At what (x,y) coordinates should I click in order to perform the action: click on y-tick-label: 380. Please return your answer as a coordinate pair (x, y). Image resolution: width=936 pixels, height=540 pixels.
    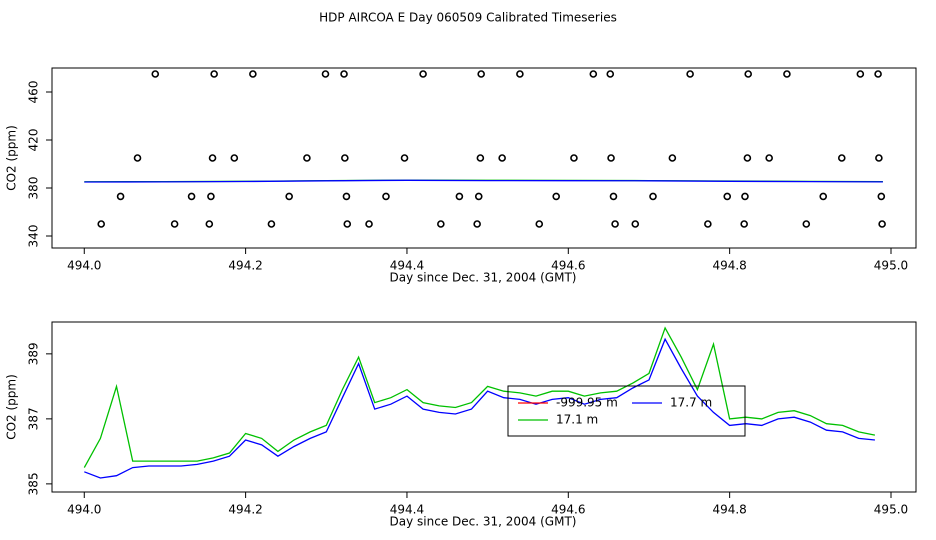
    Looking at the image, I should click on (34, 188).